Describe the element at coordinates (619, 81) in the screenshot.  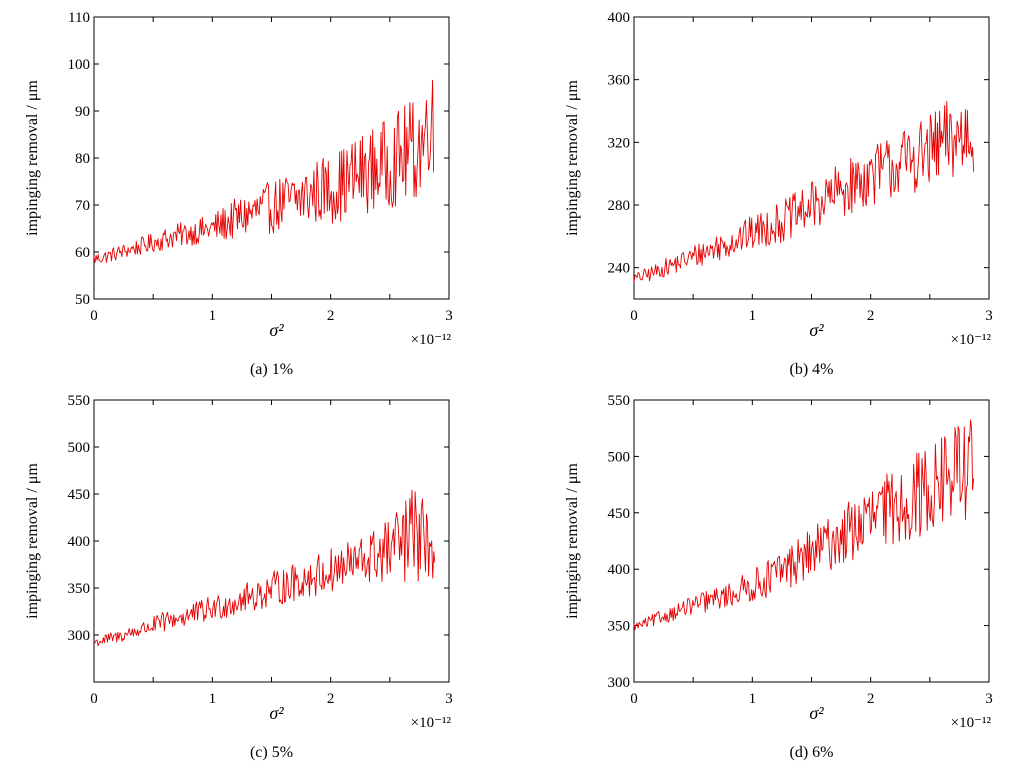
I see `y-tick-label: 360` at that location.